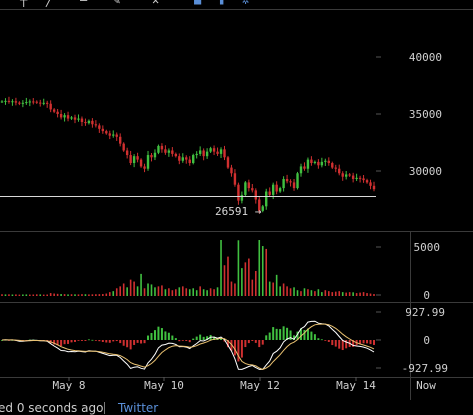 This screenshot has height=415, width=473. I want to click on settings-icon: ✲, so click(246, 3).